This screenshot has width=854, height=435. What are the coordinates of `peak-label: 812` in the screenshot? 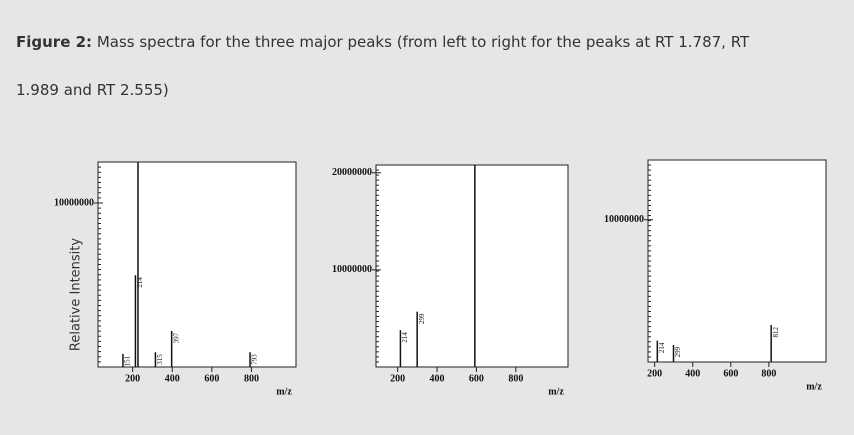 It's located at (776, 332).